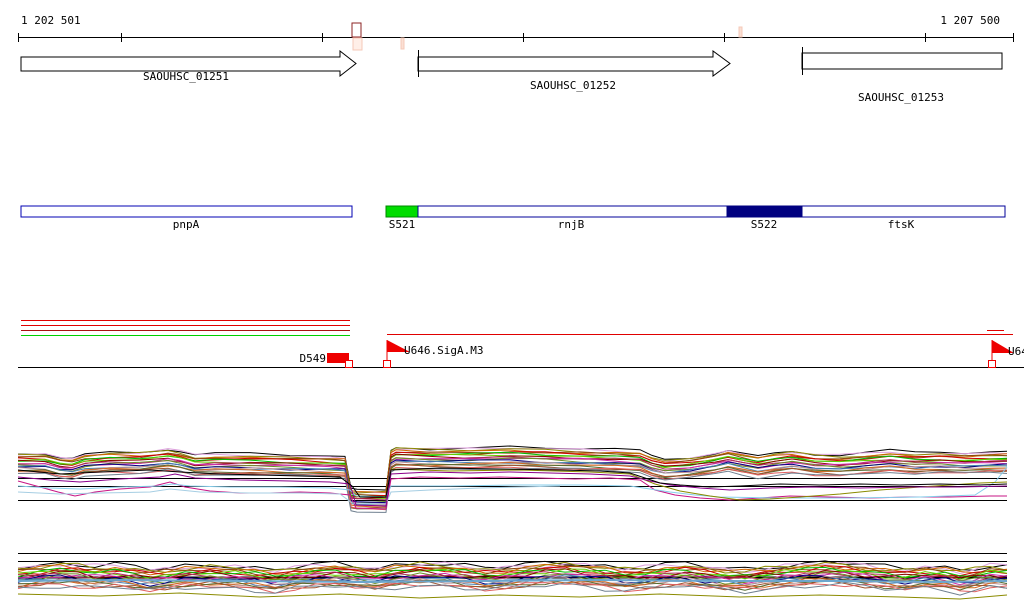 This screenshot has height=611, width=1024. I want to click on ruler-end-label: 1 207 500, so click(970, 20).